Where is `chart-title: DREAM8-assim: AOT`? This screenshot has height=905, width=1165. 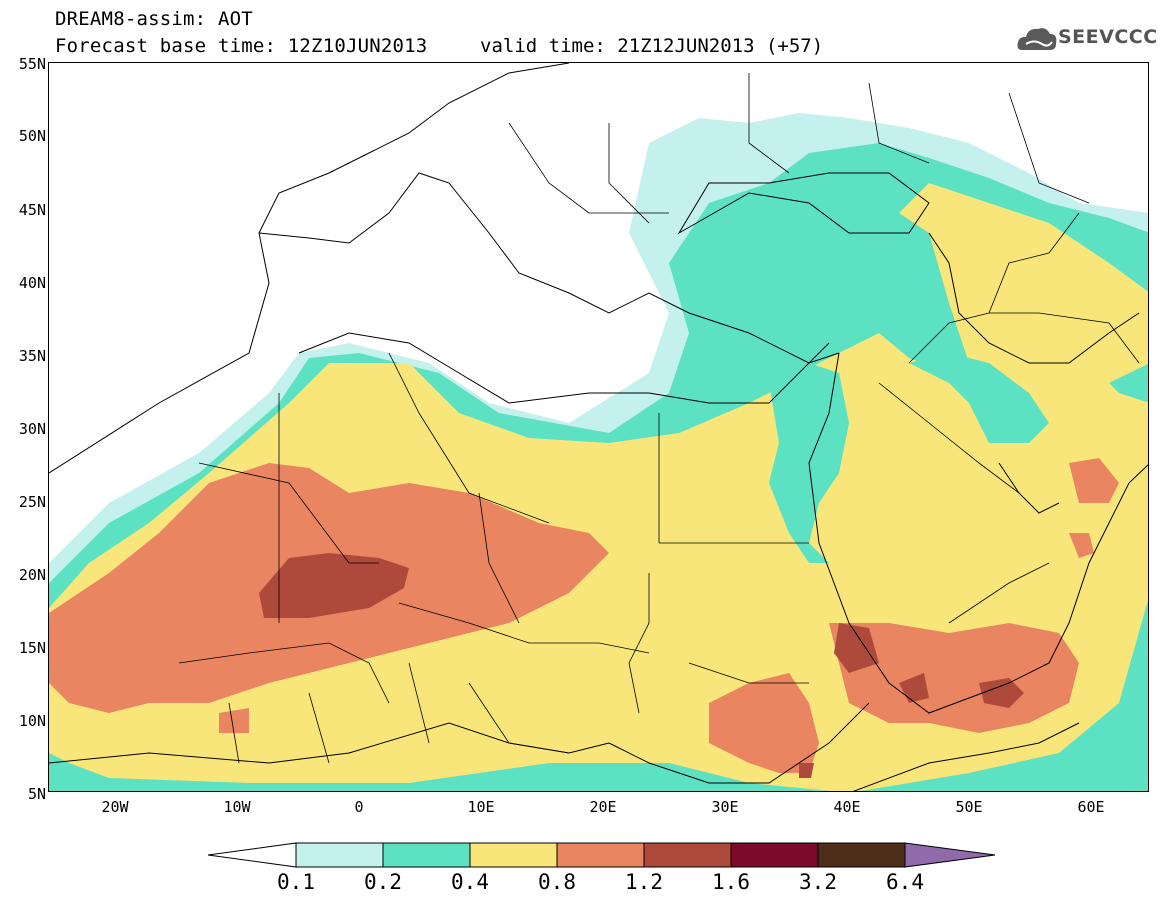
chart-title: DREAM8-assim: AOT is located at coordinates (154, 19).